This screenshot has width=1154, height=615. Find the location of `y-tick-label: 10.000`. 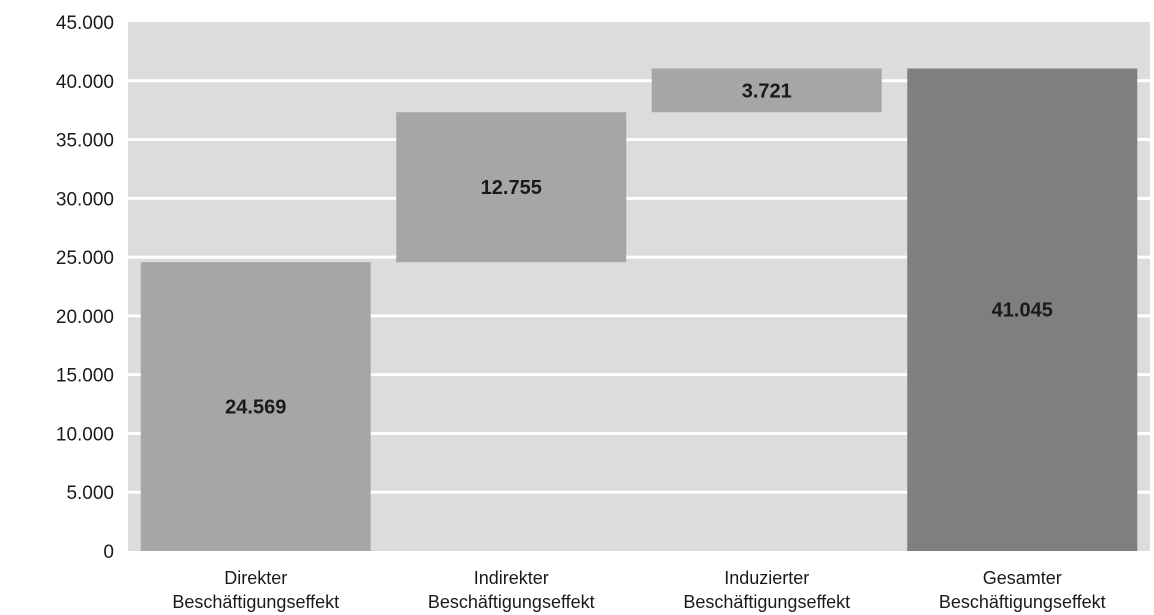

y-tick-label: 10.000 is located at coordinates (85, 434).